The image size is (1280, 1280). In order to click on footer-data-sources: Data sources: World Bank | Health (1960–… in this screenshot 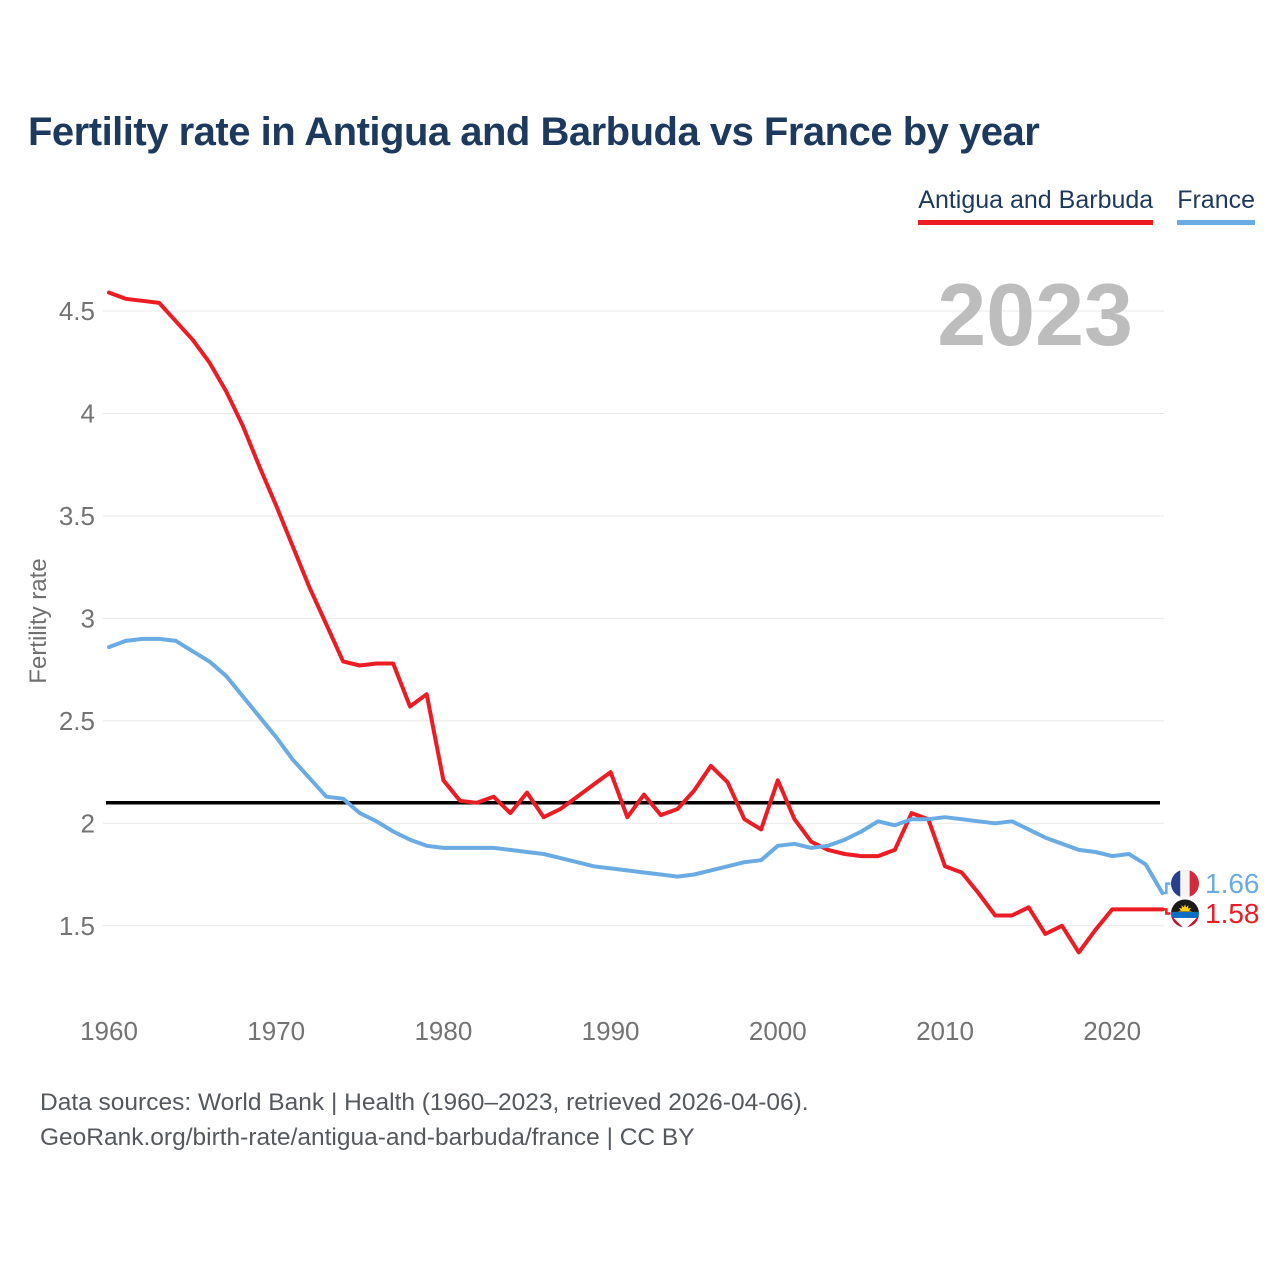, I will do `click(424, 1102)`.